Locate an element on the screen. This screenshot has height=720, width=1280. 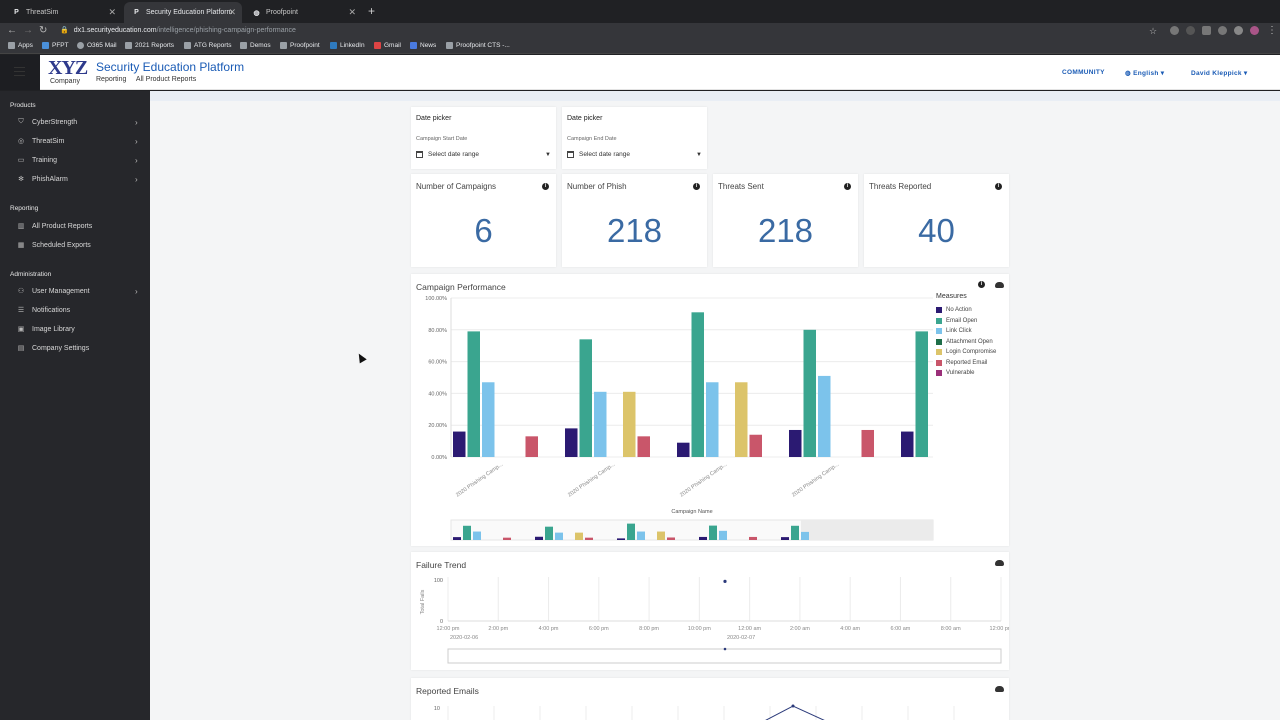
dropdown-arrow-icon: ▼ is located at coordinates (699, 154).